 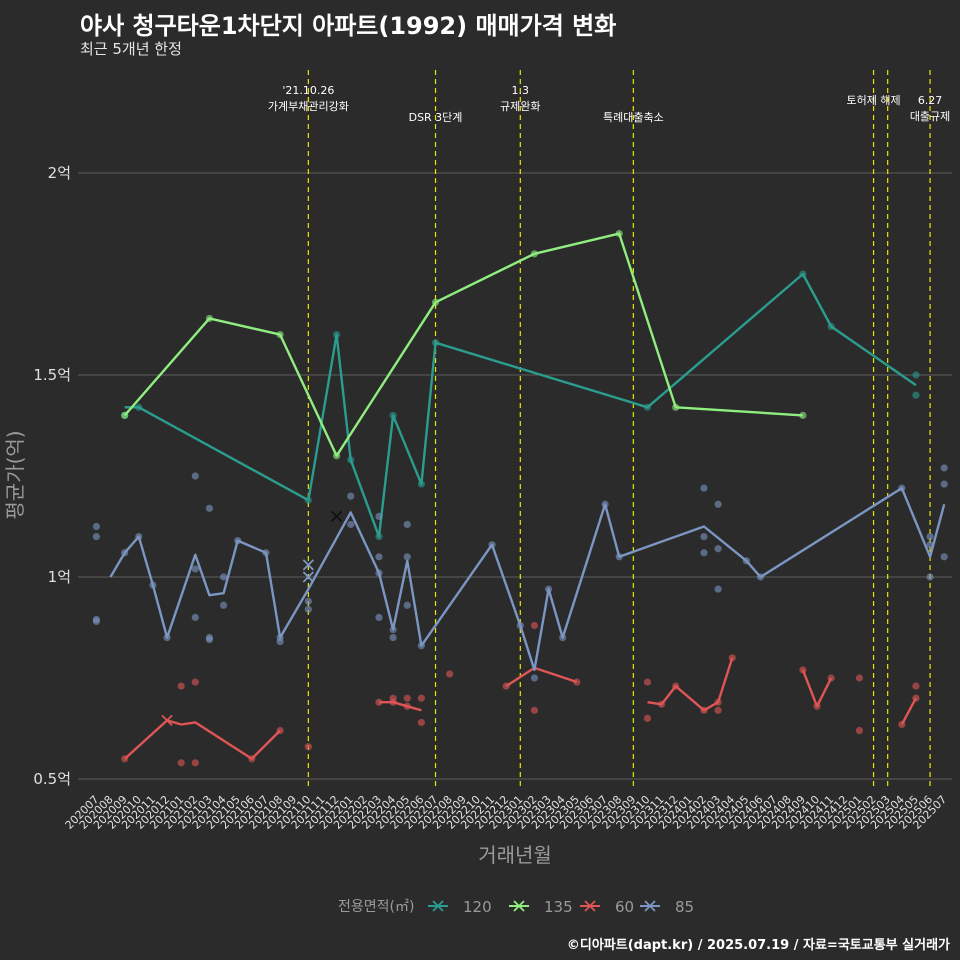 What do you see at coordinates (633, 117) in the screenshot?
I see `event-annotation: 특례대출축소` at bounding box center [633, 117].